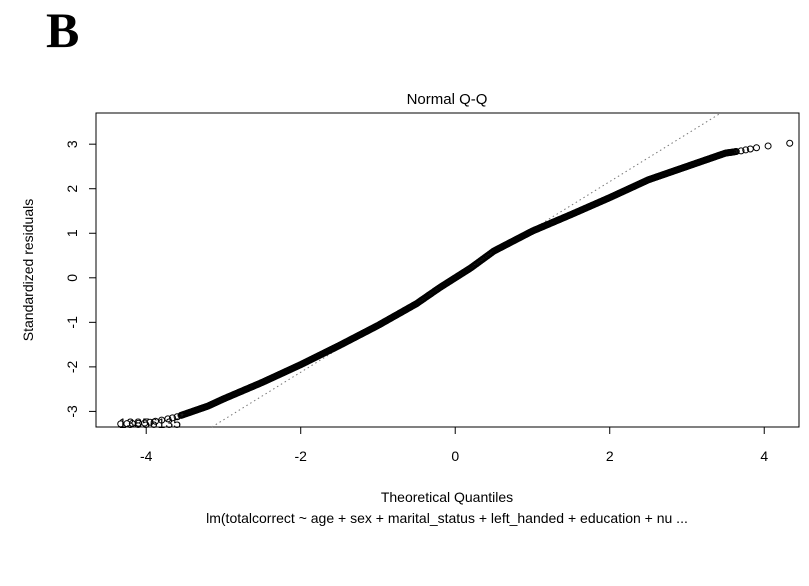 This screenshot has height=586, width=809. I want to click on y-tick-label: 2, so click(72, 189).